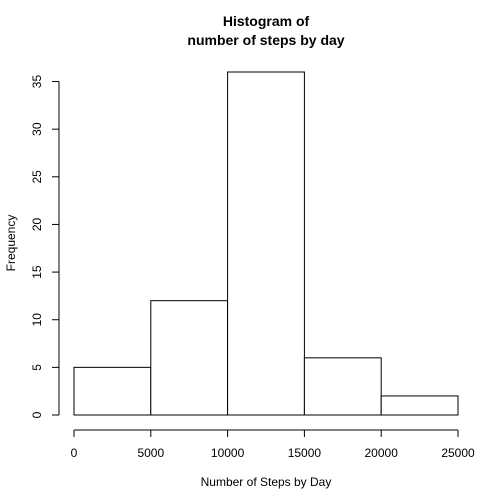  Describe the element at coordinates (11, 243) in the screenshot. I see `y-axis-label: Frequency` at that location.